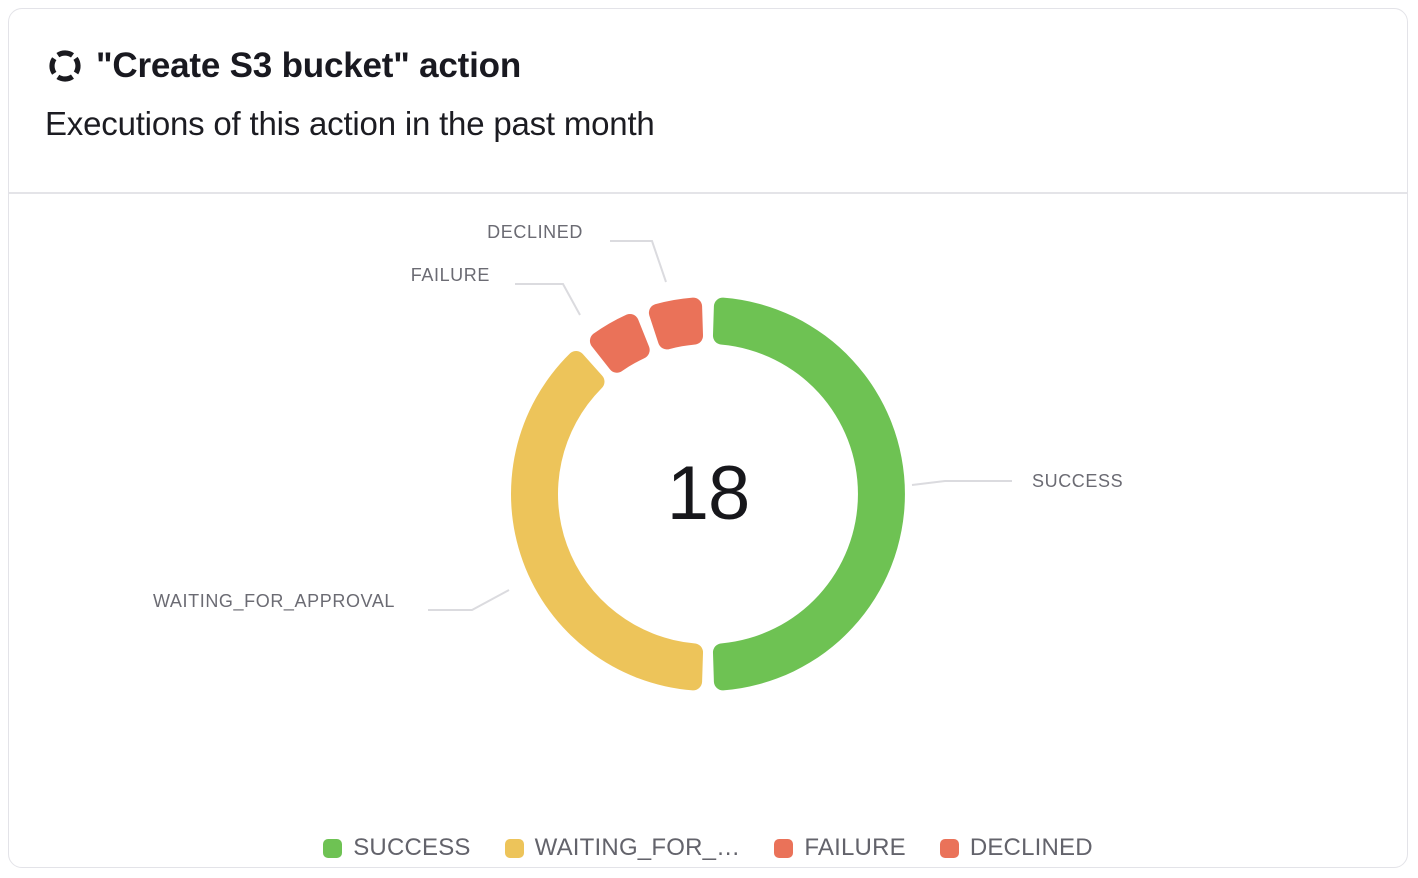  I want to click on action-icon, so click(65, 66).